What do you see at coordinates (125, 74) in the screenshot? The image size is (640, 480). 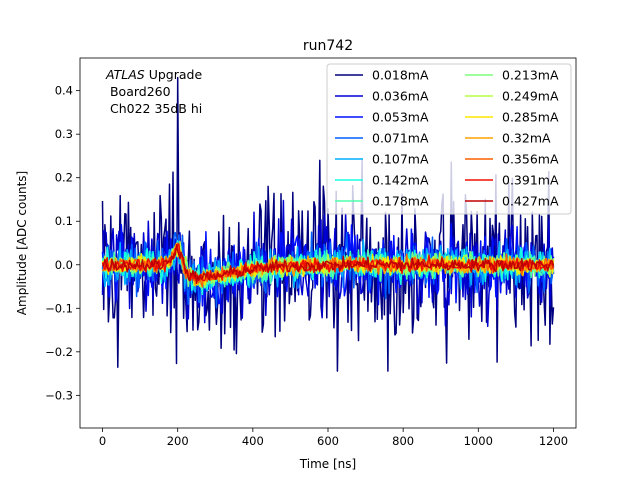 I see `annotation-atlas: ATLAS` at bounding box center [125, 74].